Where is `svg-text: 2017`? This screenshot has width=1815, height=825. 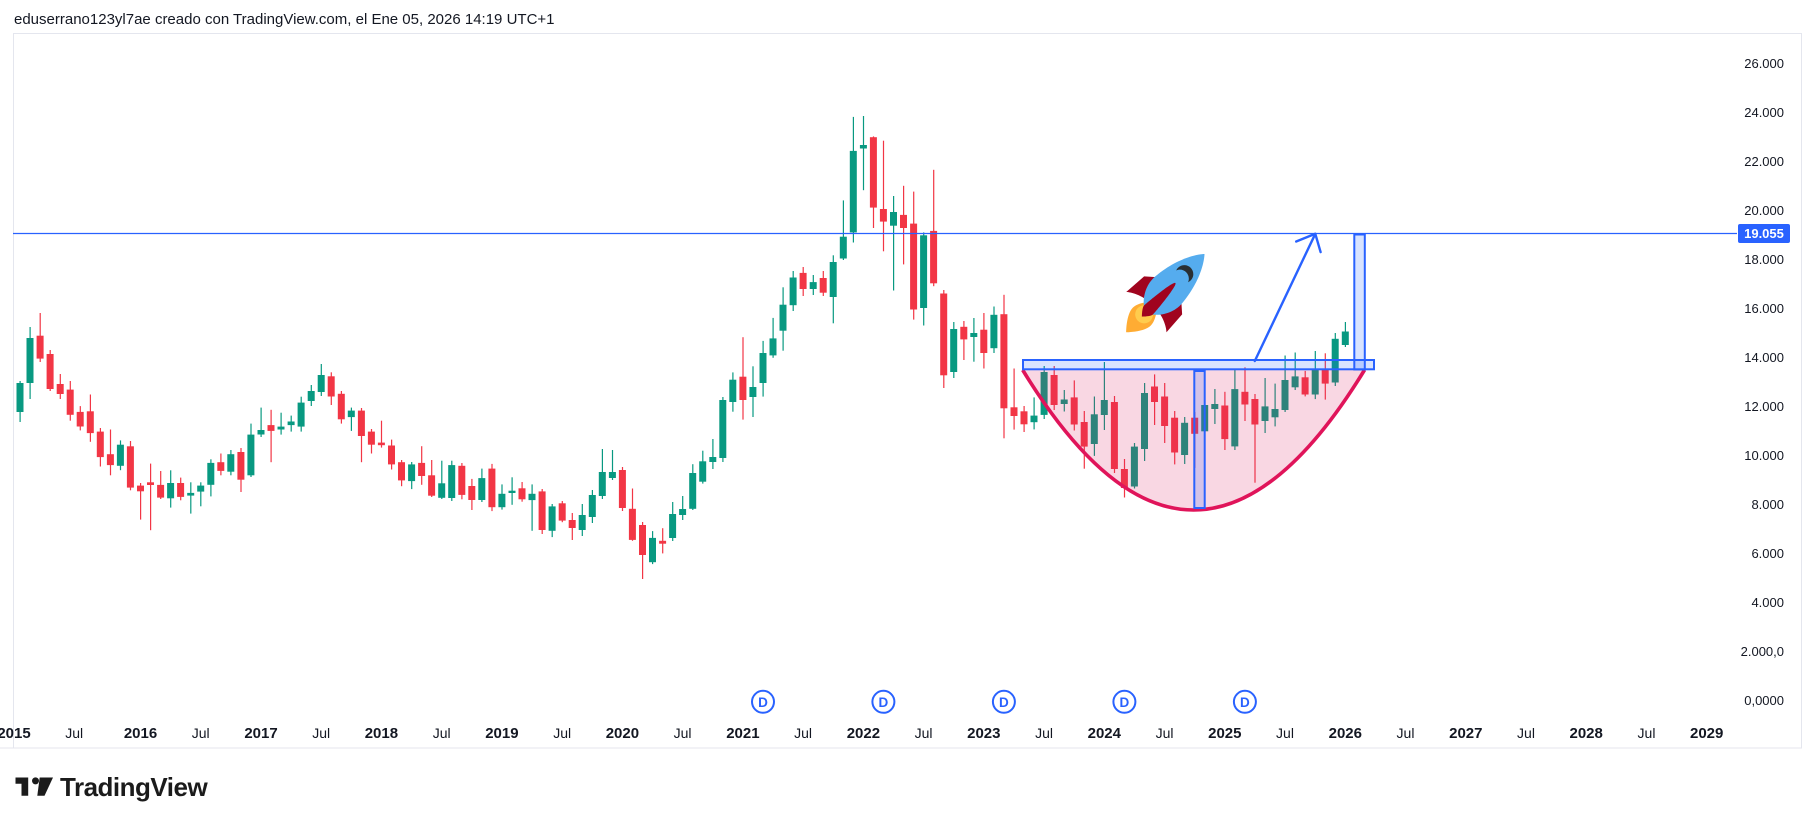 svg-text: 2017 is located at coordinates (260, 733).